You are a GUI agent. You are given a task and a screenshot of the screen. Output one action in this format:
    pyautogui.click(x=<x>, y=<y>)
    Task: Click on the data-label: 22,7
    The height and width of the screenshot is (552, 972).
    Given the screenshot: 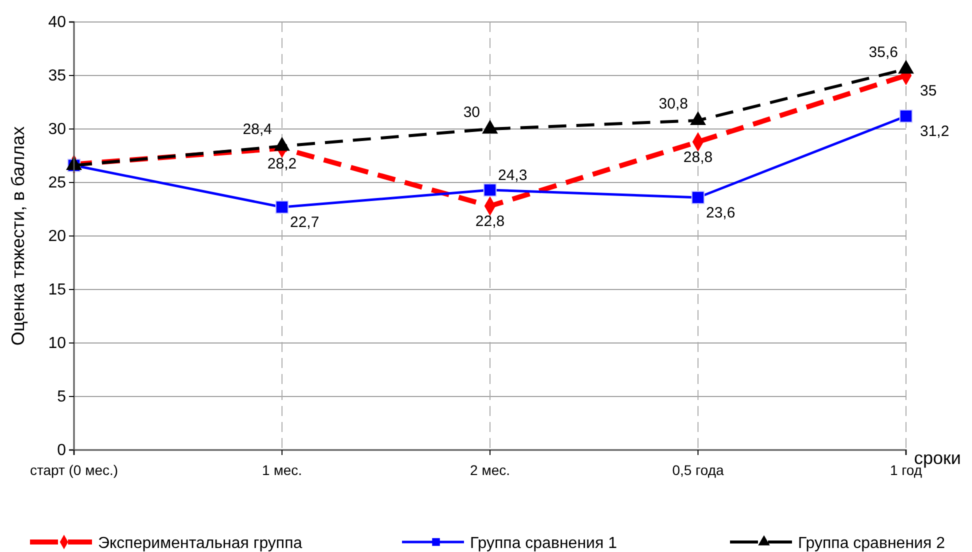 What is the action you would take?
    pyautogui.click(x=305, y=223)
    